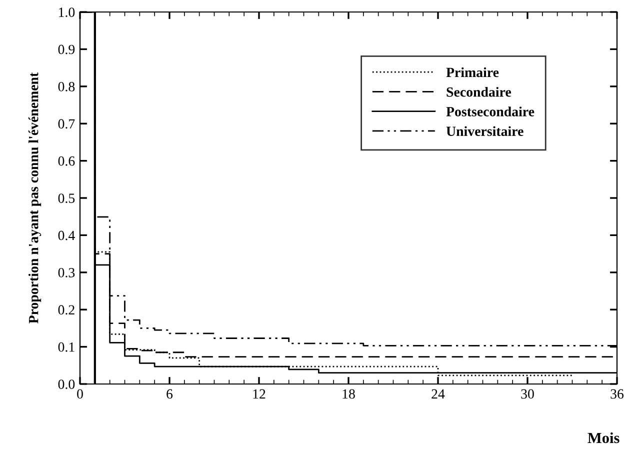 The image size is (626, 451). I want to click on x-tick-label: 36, so click(617, 394).